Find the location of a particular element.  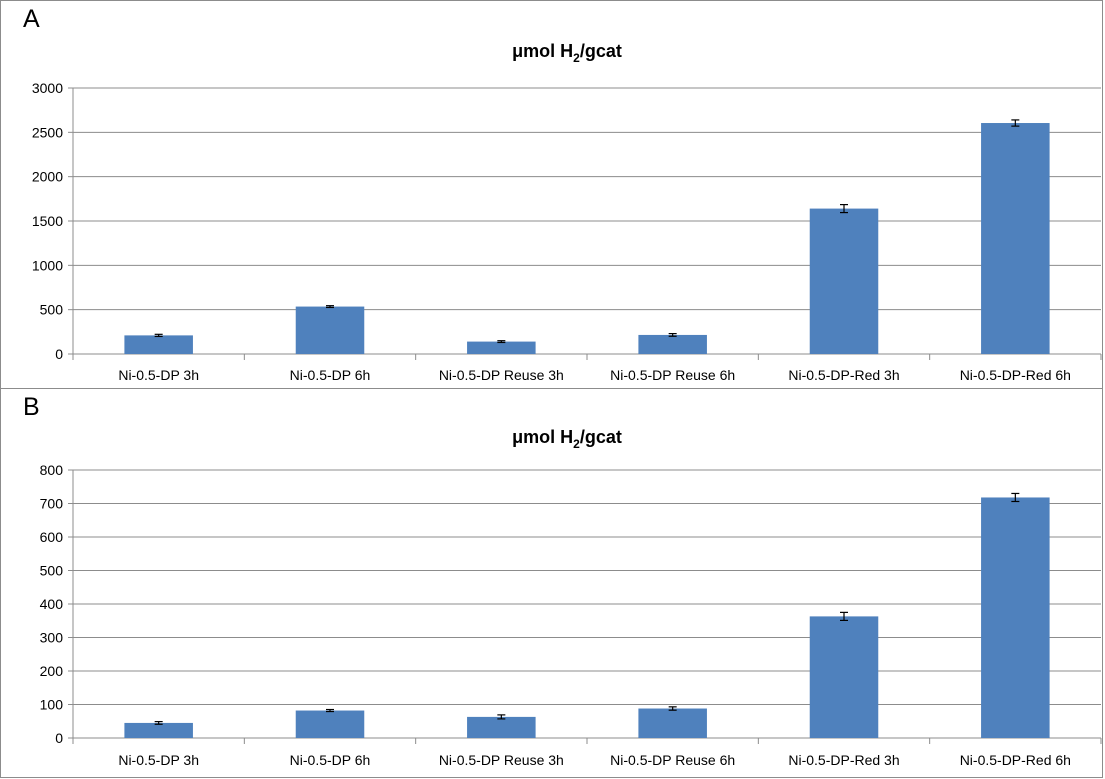

y-tick-label: 1500 is located at coordinates (47, 221).